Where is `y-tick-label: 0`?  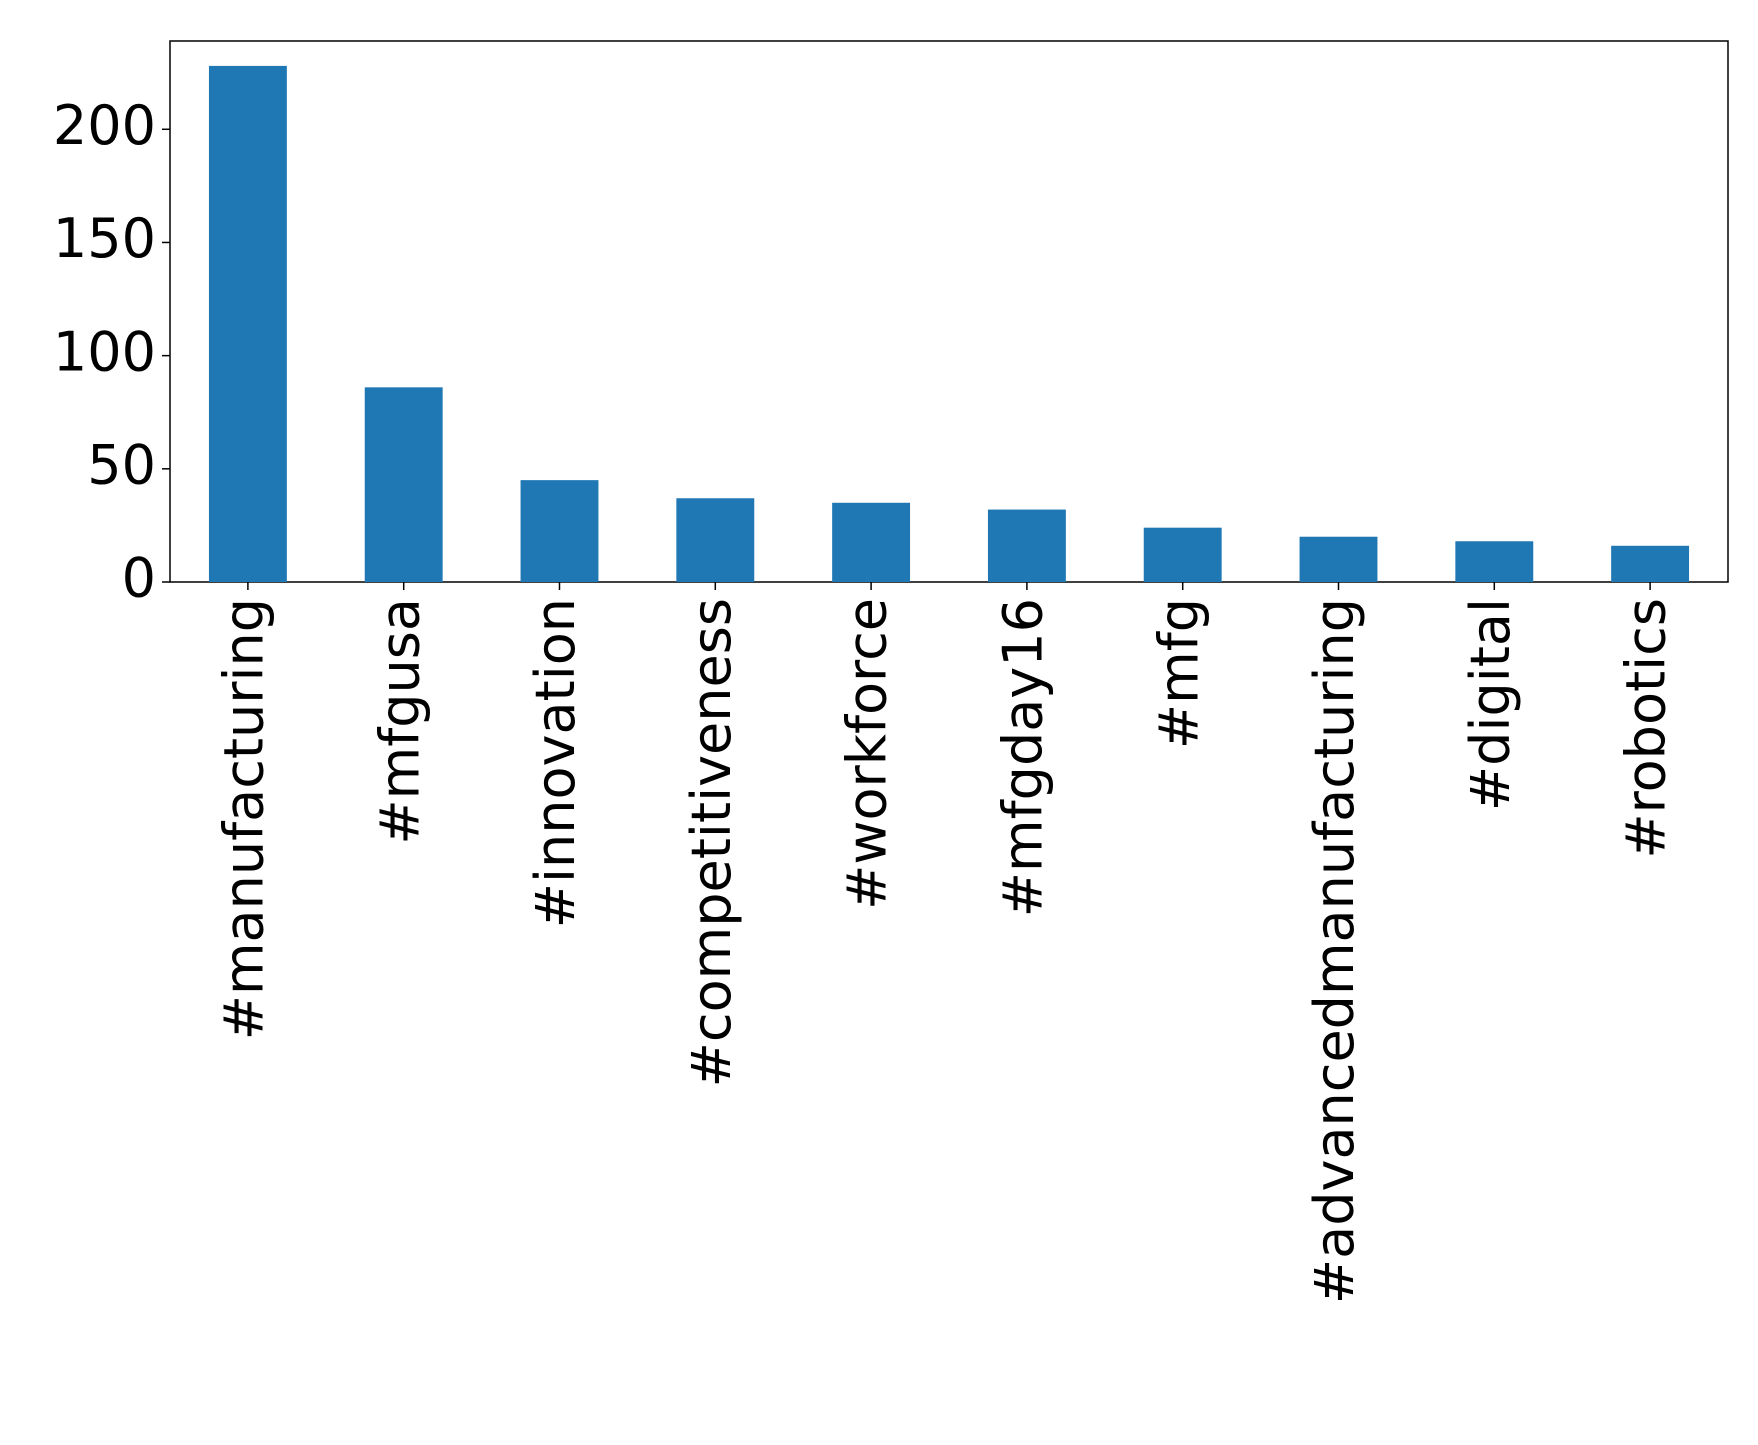
y-tick-label: 0 is located at coordinates (139, 578).